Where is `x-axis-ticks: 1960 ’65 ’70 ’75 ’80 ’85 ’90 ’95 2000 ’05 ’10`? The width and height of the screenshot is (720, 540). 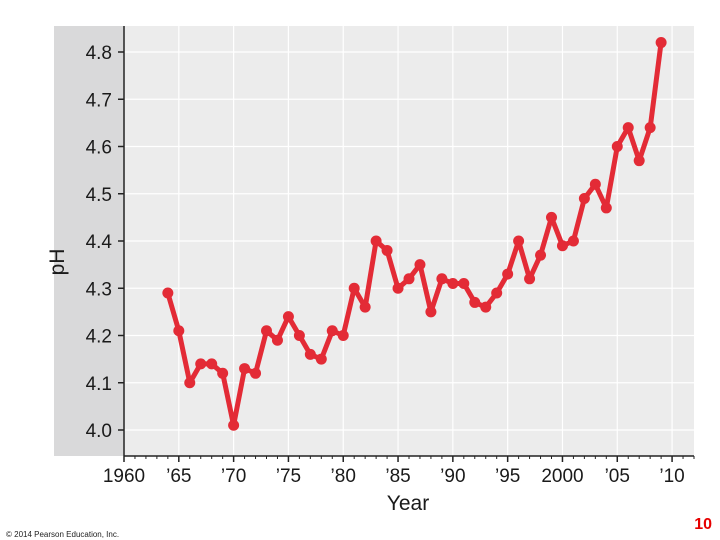
x-axis-ticks: 1960 ’65 ’70 ’75 ’80 ’85 ’90 ’95 2000 ’05 ’10 is located at coordinates (399, 471).